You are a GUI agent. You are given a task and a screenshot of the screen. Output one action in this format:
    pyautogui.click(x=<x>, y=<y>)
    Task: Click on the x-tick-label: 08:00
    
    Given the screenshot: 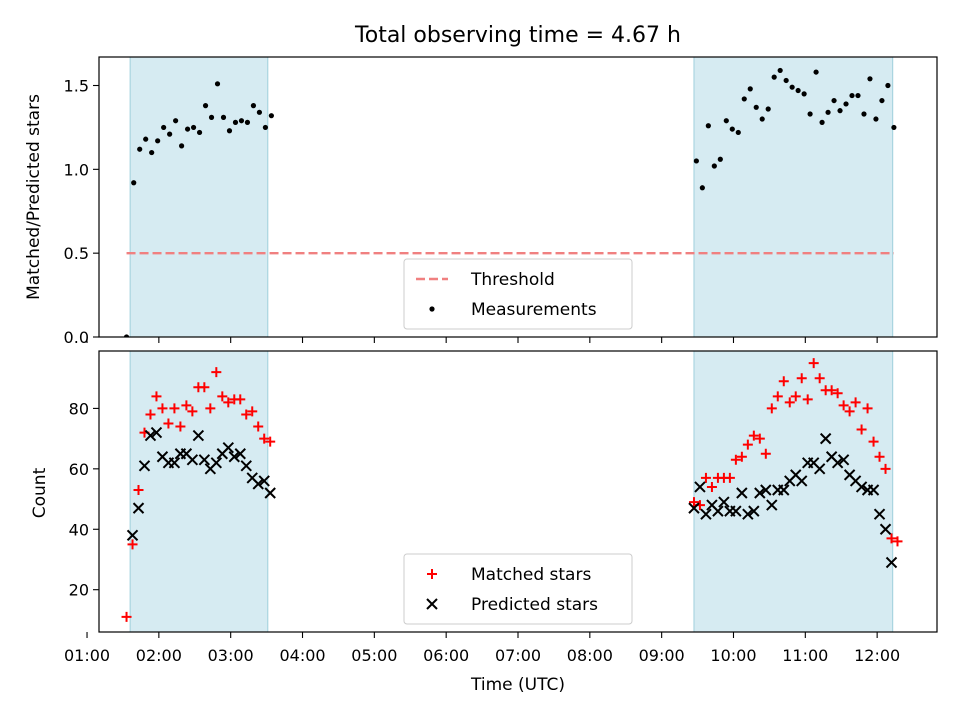 What is the action you would take?
    pyautogui.click(x=590, y=655)
    